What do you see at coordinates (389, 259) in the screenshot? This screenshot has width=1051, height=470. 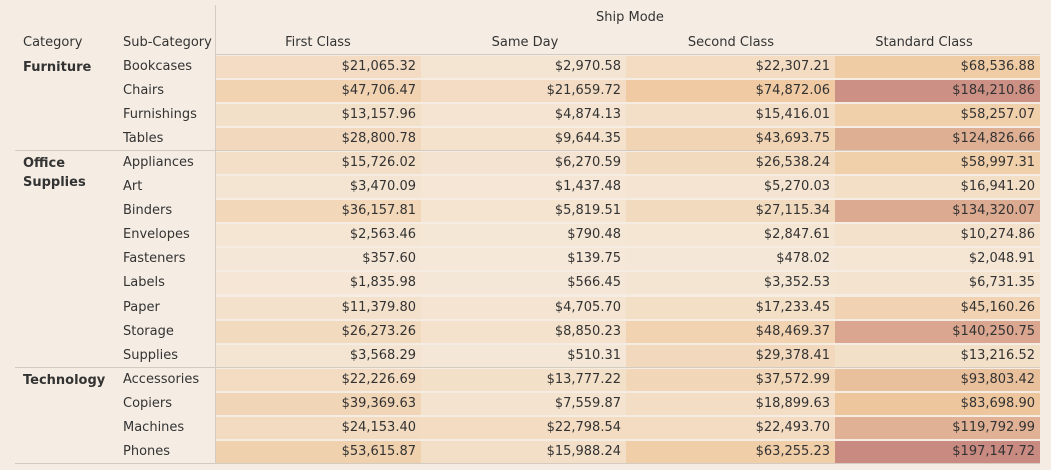 I see `data-label: $357.60` at bounding box center [389, 259].